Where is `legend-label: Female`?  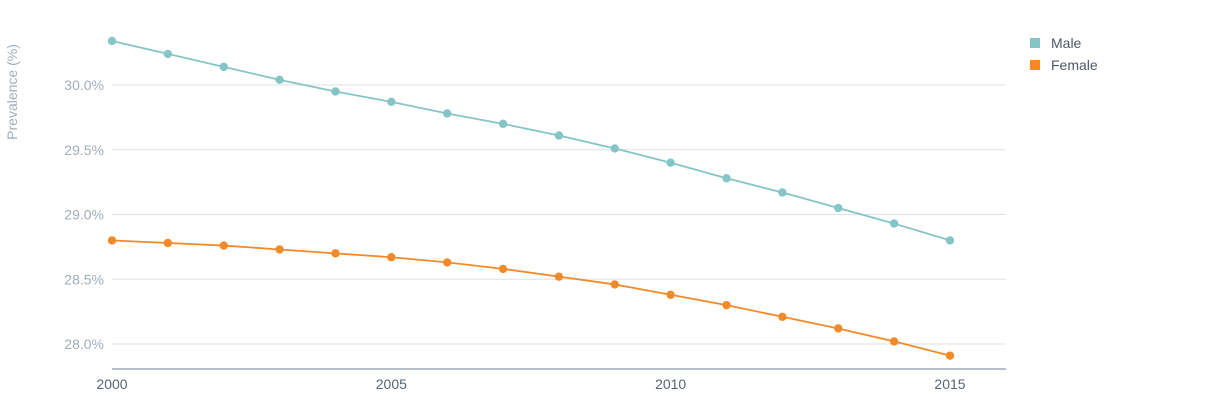 legend-label: Female is located at coordinates (1074, 65).